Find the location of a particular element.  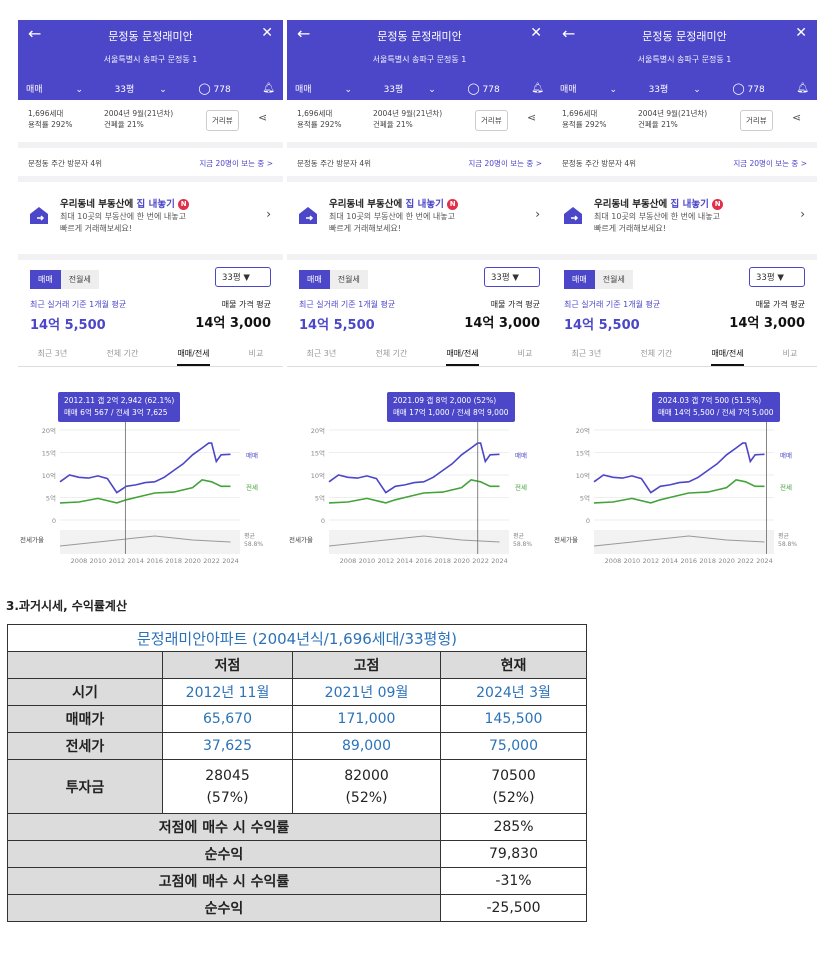

gap-band is located at coordinates (684, 542).